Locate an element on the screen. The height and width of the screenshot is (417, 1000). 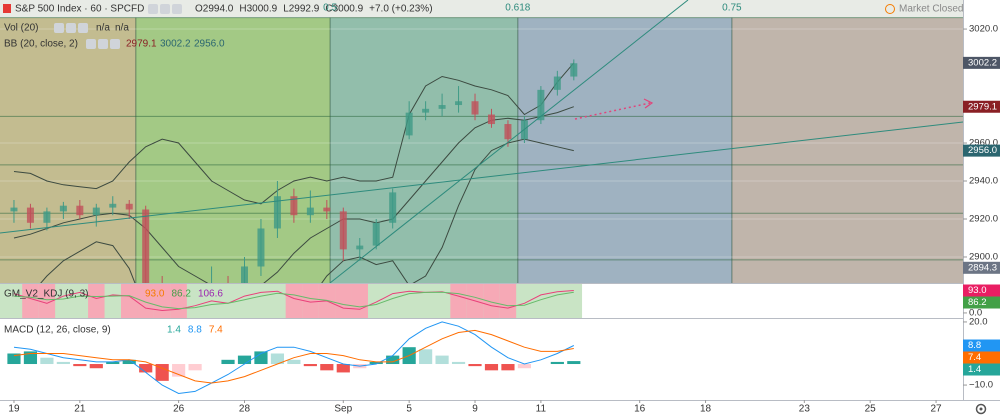
x-tick-label: 5 is located at coordinates (409, 409).